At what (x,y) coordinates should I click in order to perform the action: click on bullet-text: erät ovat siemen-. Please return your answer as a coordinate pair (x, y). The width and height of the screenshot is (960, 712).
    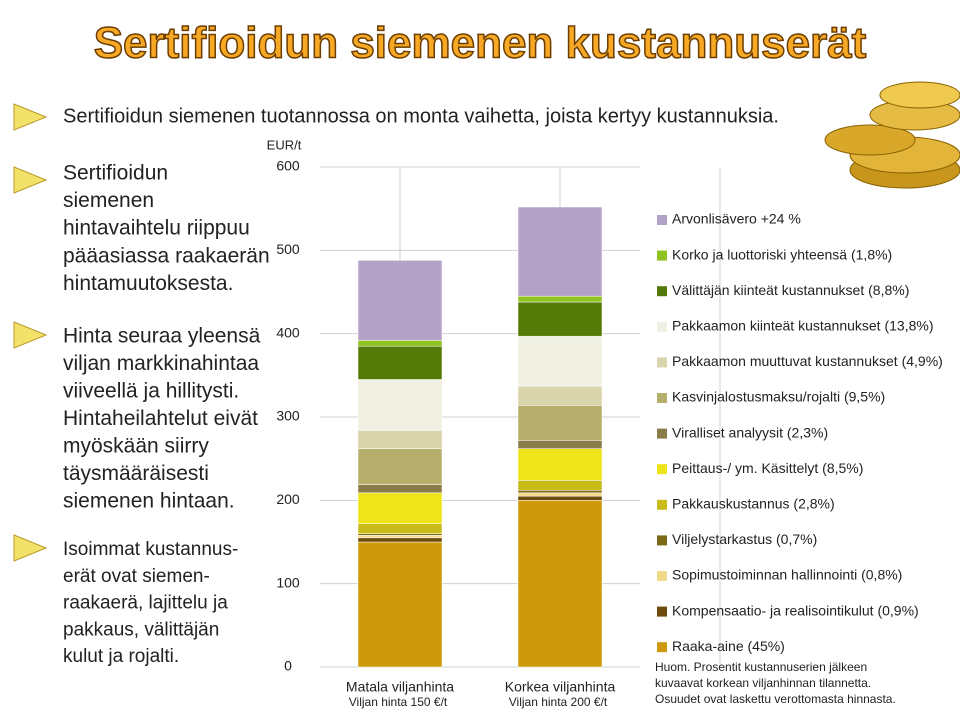
    Looking at the image, I should click on (136, 576).